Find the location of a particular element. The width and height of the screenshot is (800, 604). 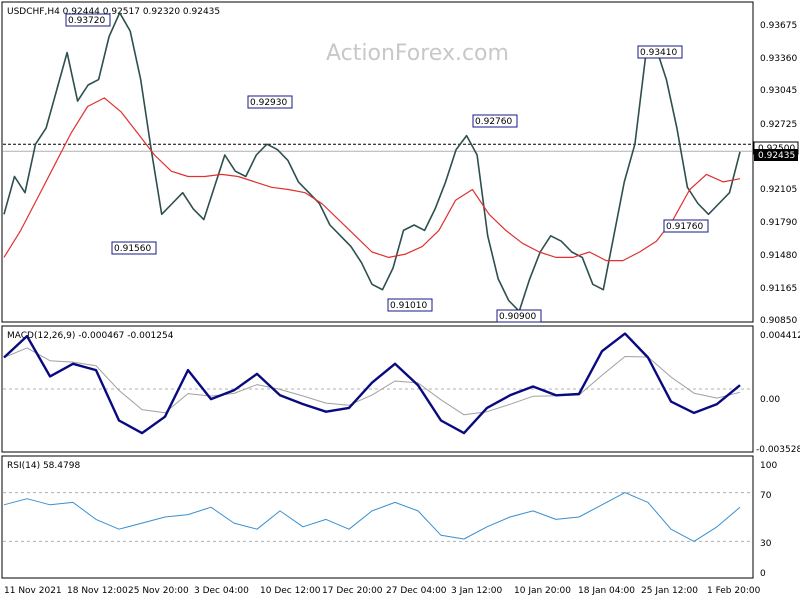

annotation-label: 0.90900 is located at coordinates (519, 316).